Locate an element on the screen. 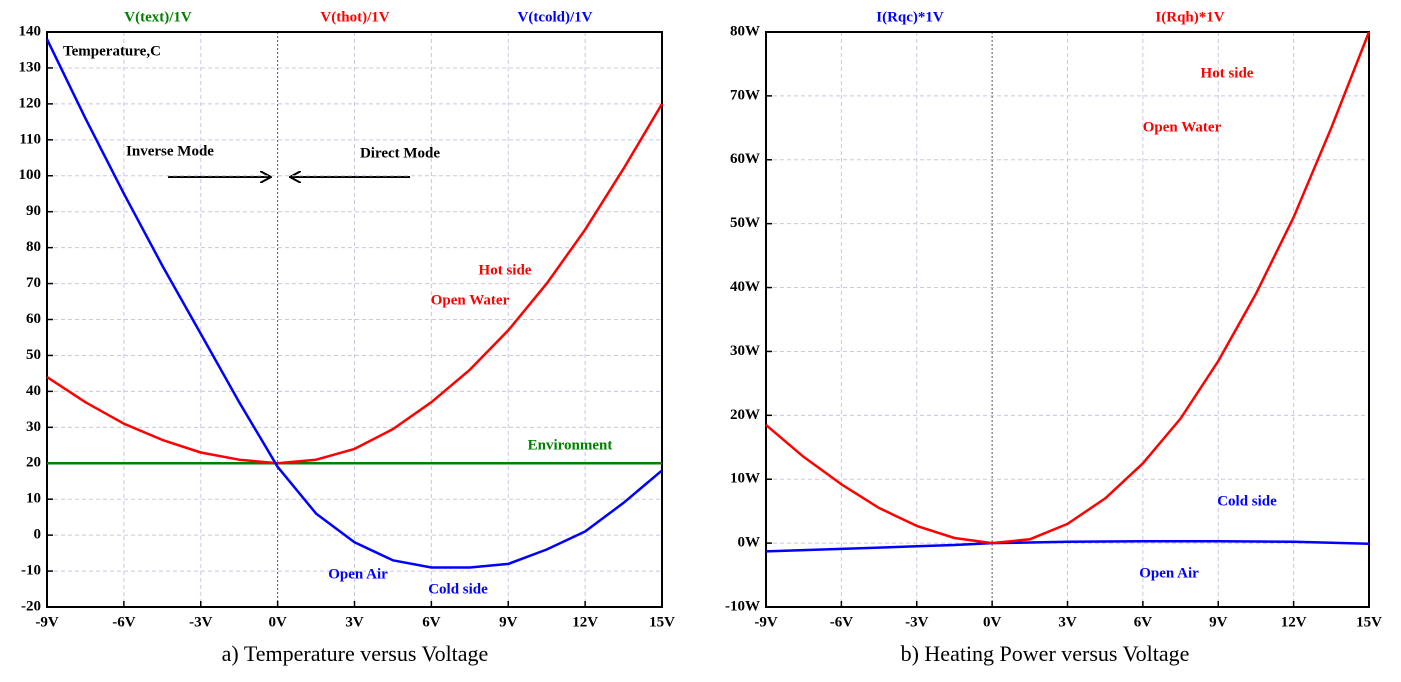 The height and width of the screenshot is (682, 1401). annotation: Temperature,C is located at coordinates (112, 51).